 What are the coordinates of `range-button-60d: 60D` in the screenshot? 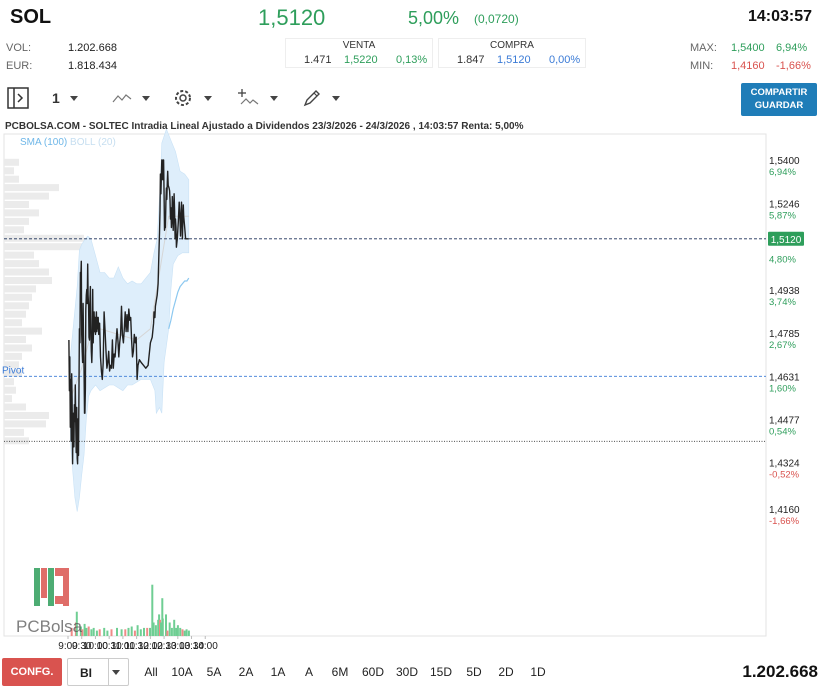 It's located at (372, 672).